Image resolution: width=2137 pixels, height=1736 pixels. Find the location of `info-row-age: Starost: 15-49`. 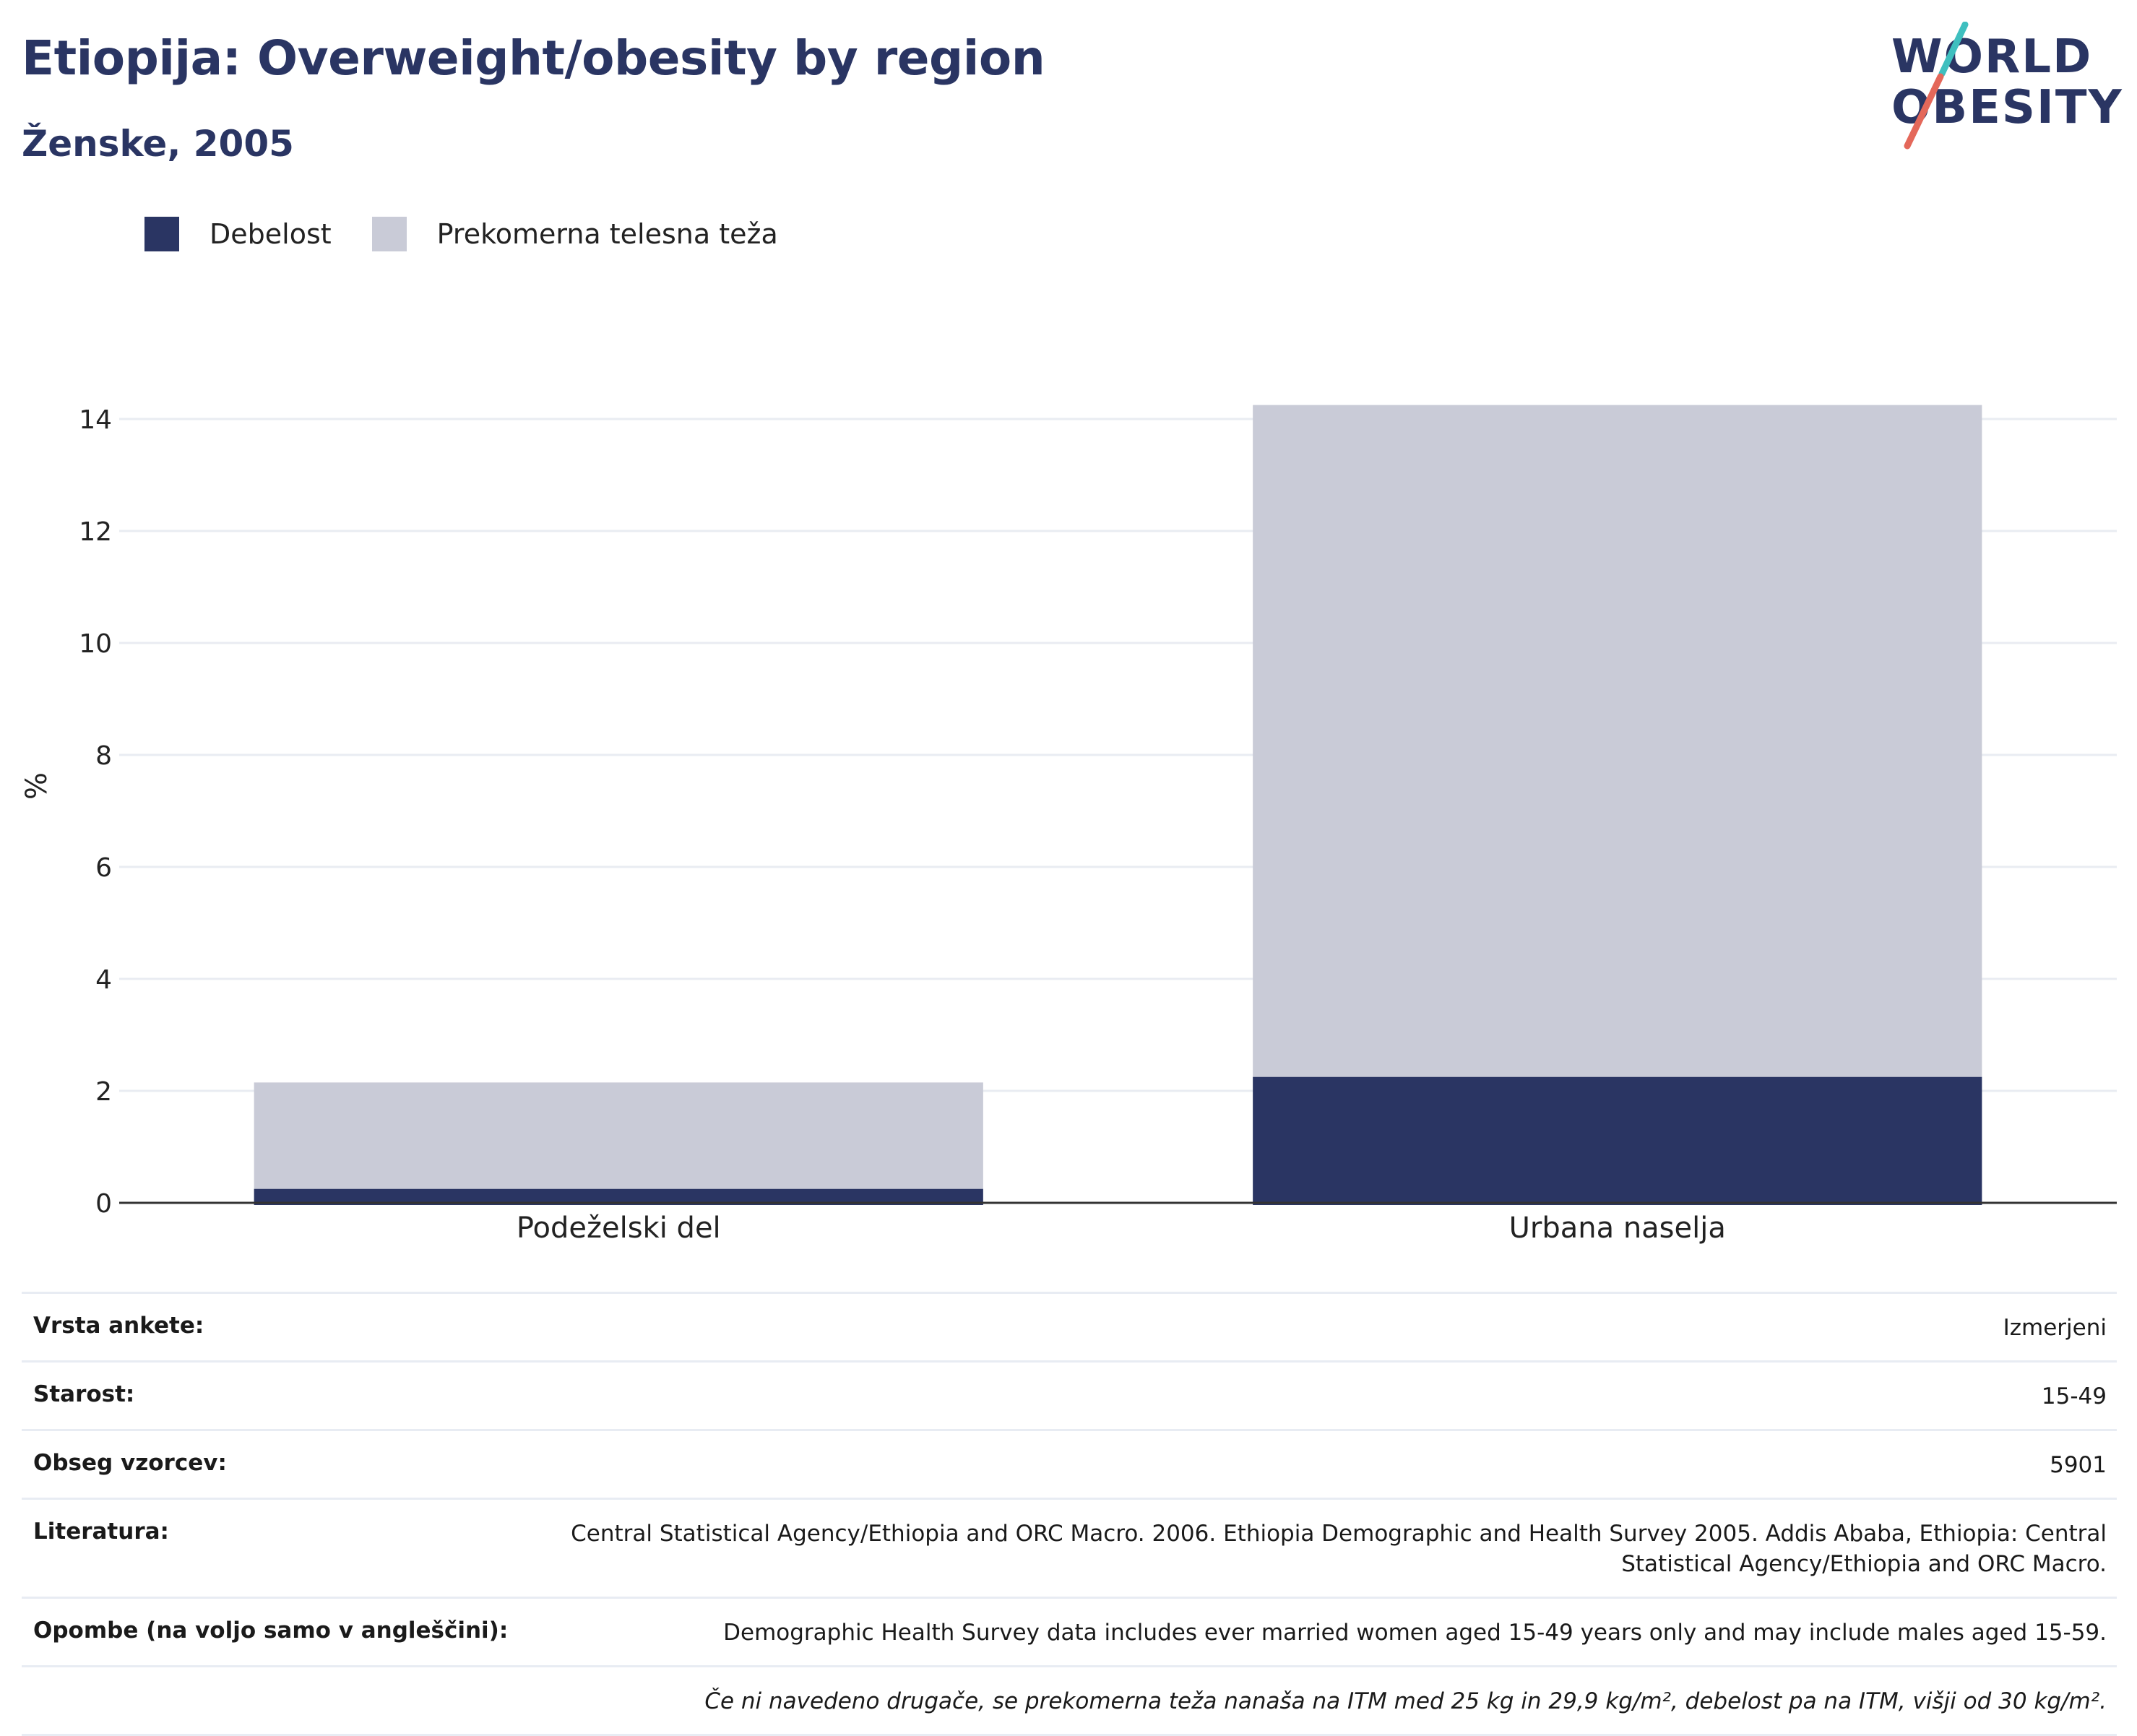

info-row-age: Starost: 15-49 is located at coordinates (1069, 1395).